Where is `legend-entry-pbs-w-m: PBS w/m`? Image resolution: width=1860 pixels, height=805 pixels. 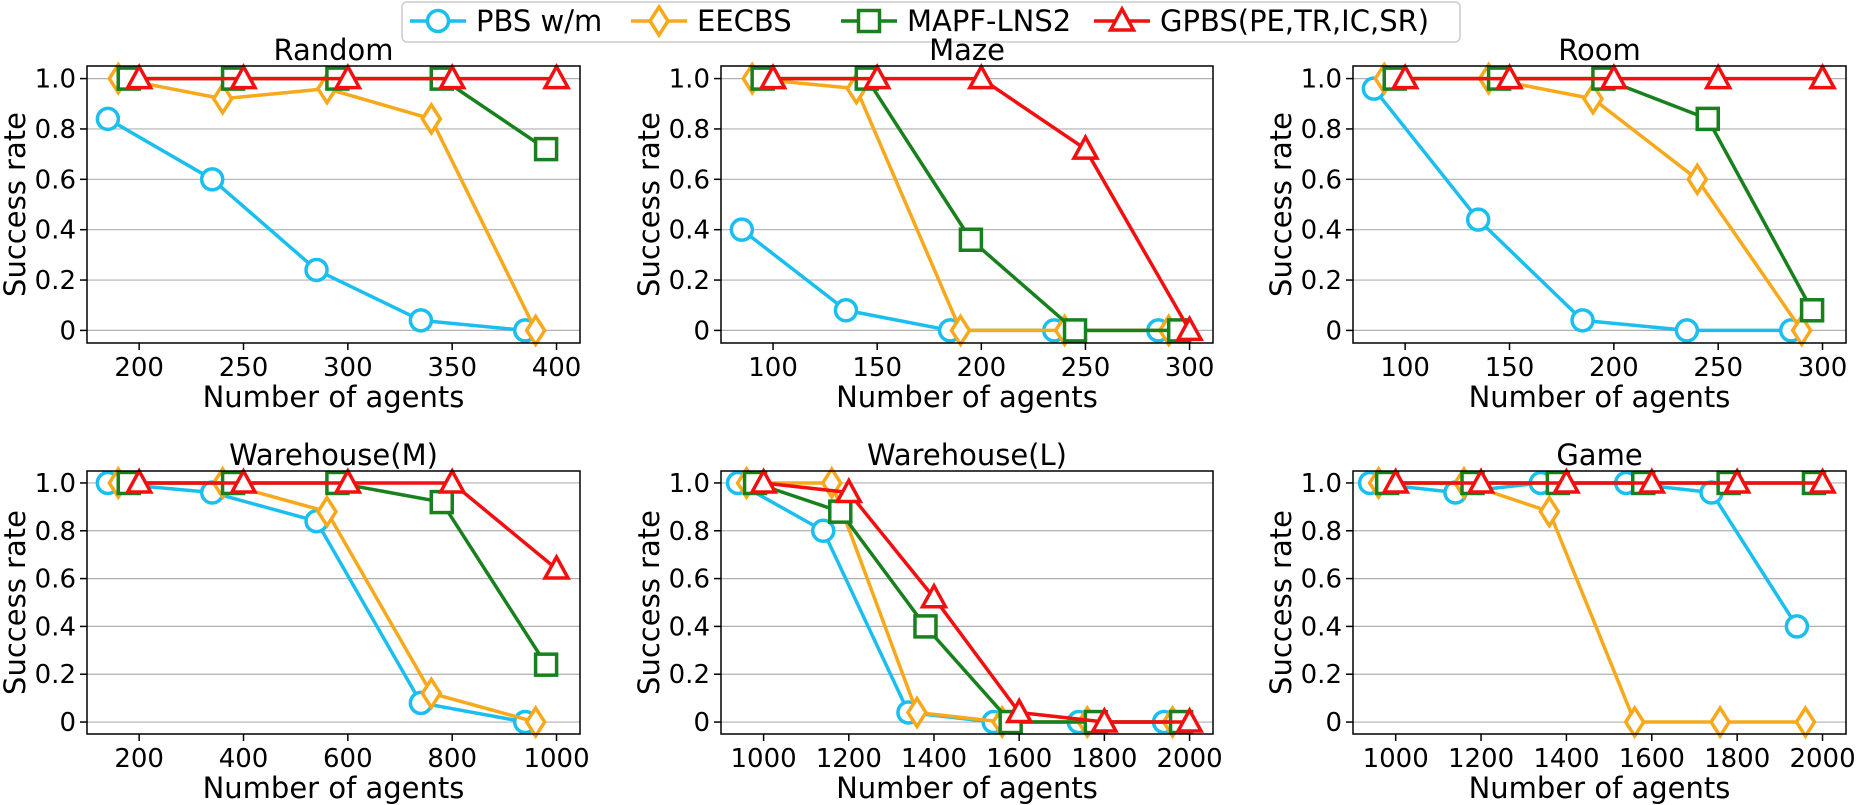
legend-entry-pbs-w-m: PBS w/m is located at coordinates (506, 21).